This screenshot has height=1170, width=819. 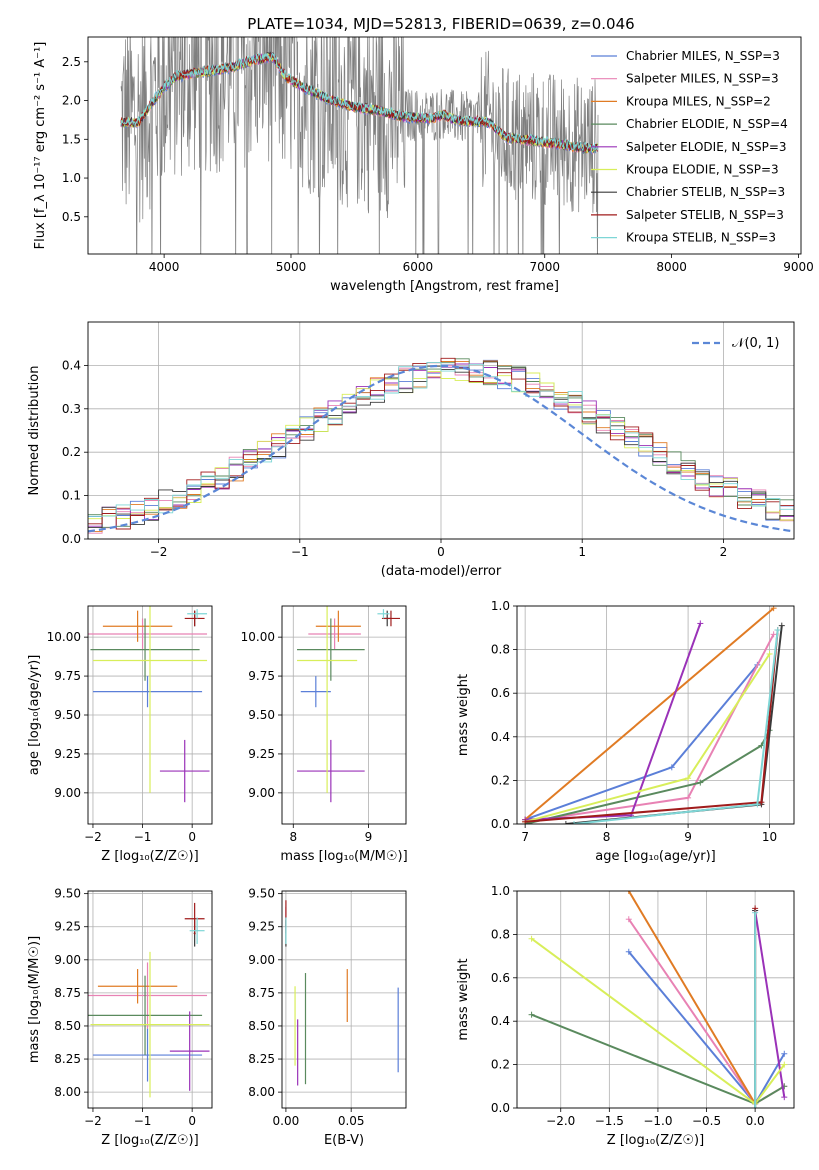 I want to click on legend-label: Salpeter MILES, N_SSP=3, so click(x=702, y=79).